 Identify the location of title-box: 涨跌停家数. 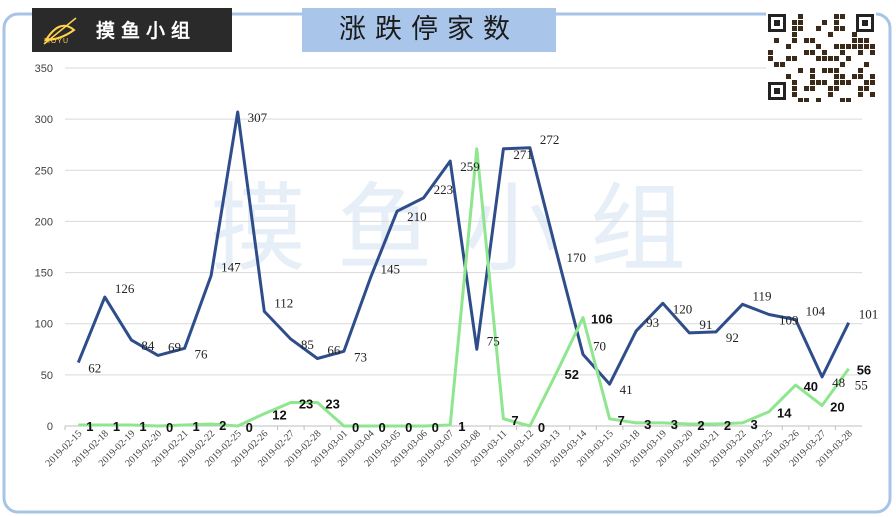
(429, 30).